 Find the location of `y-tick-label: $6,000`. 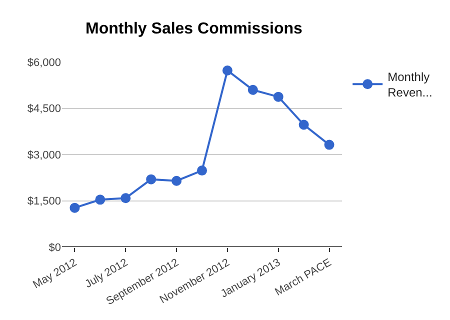

y-tick-label: $6,000 is located at coordinates (44, 62).